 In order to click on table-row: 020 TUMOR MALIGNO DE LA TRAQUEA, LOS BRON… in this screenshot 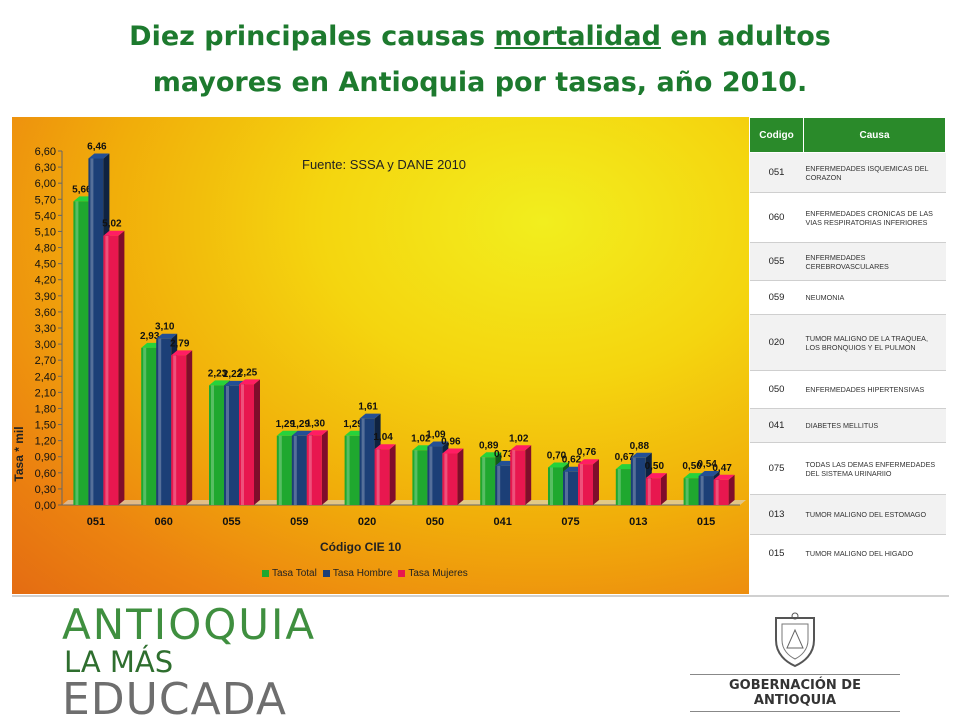, I will do `click(847, 342)`.